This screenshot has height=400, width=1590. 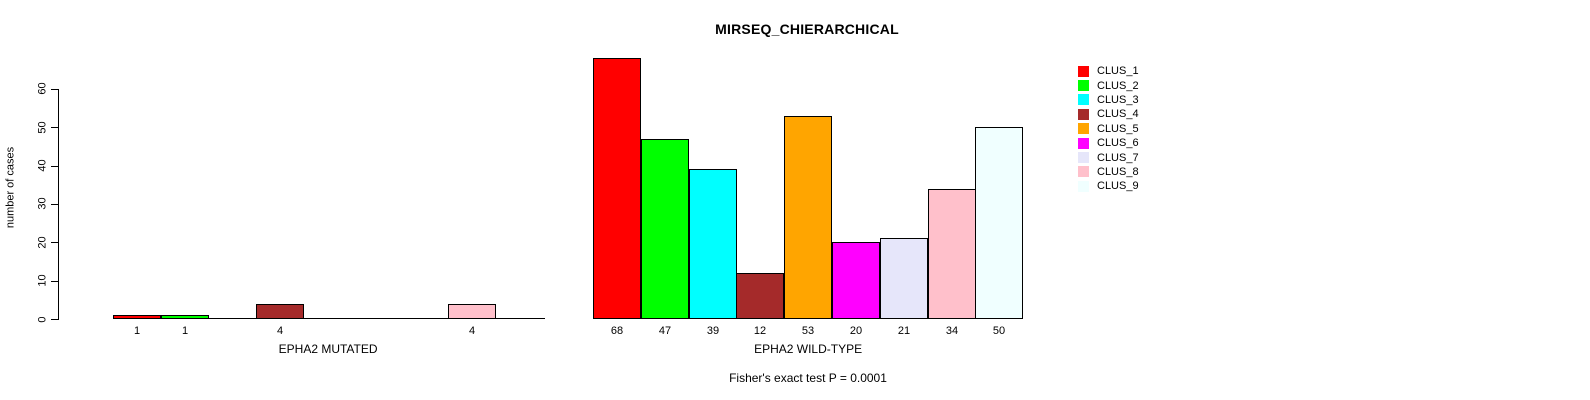 What do you see at coordinates (1118, 143) in the screenshot?
I see `legend-label: CLUS_6` at bounding box center [1118, 143].